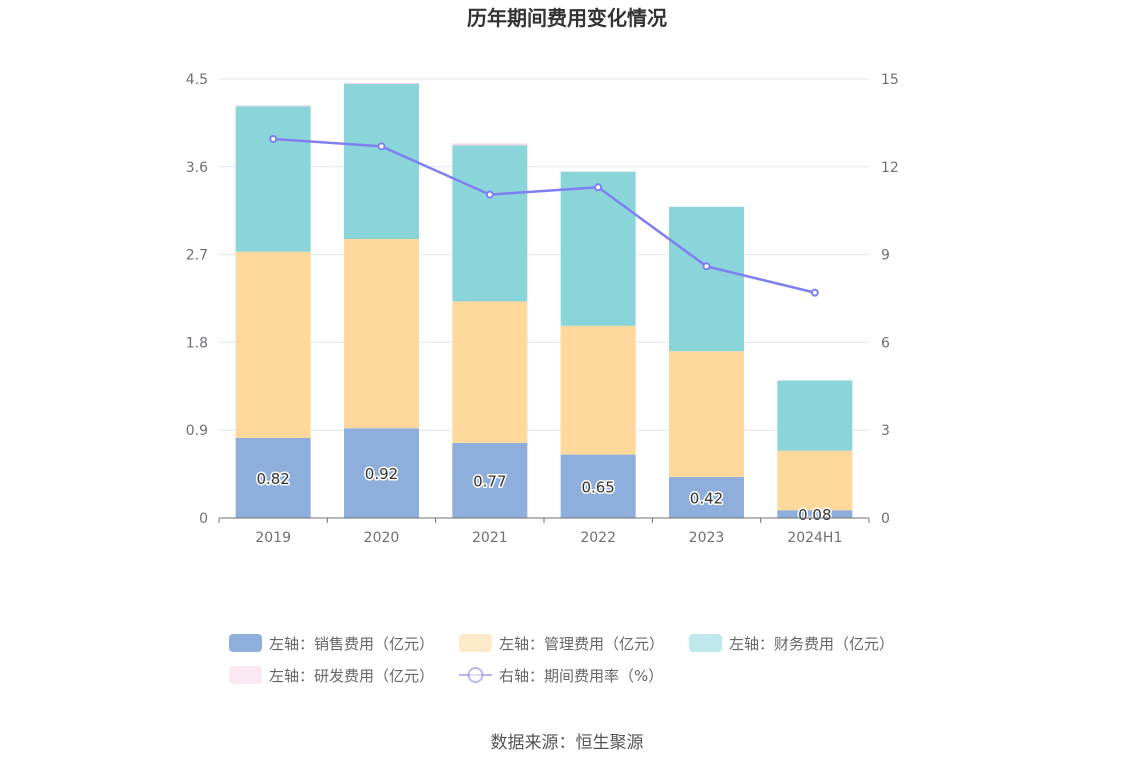 The image size is (1134, 766). Describe the element at coordinates (885, 431) in the screenshot. I see `right-axis-tick-label: 3` at that location.